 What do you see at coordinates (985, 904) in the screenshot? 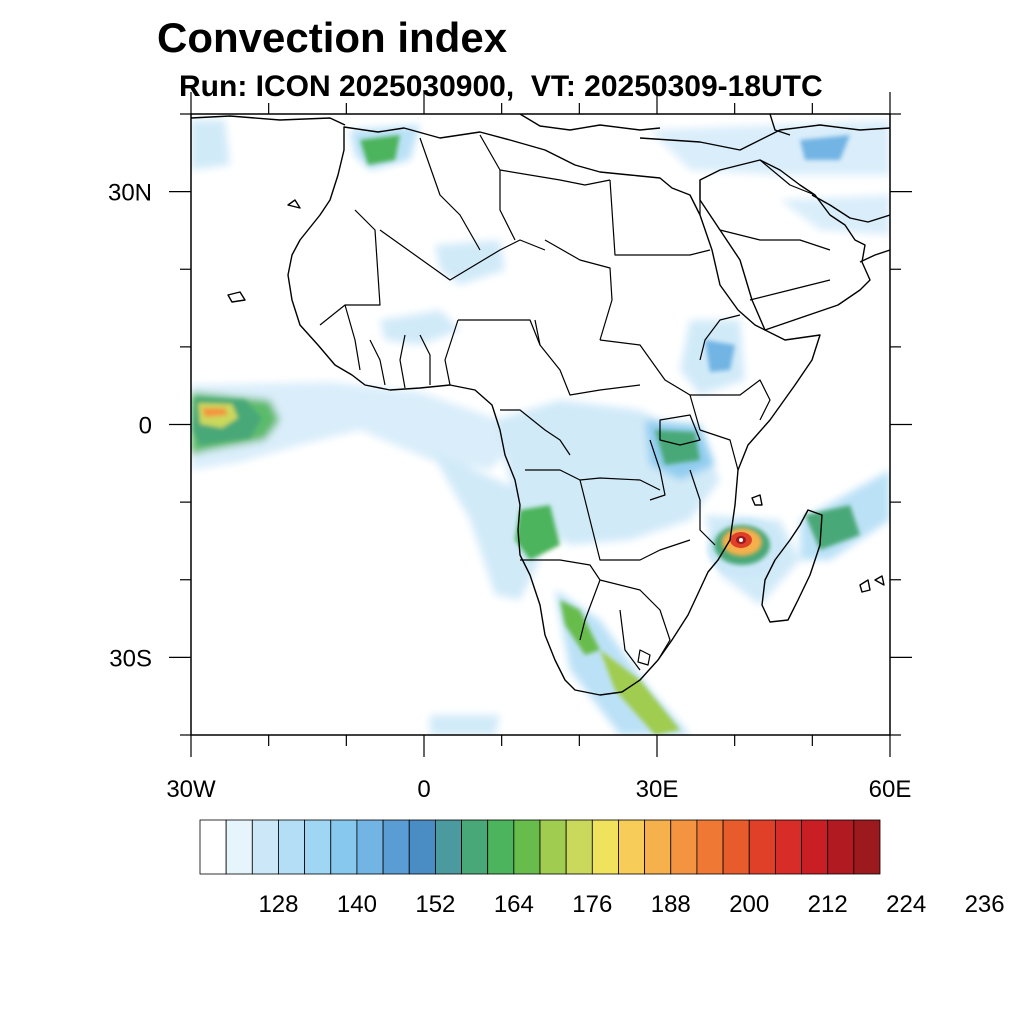
I see `colorbar-label: 236` at bounding box center [985, 904].